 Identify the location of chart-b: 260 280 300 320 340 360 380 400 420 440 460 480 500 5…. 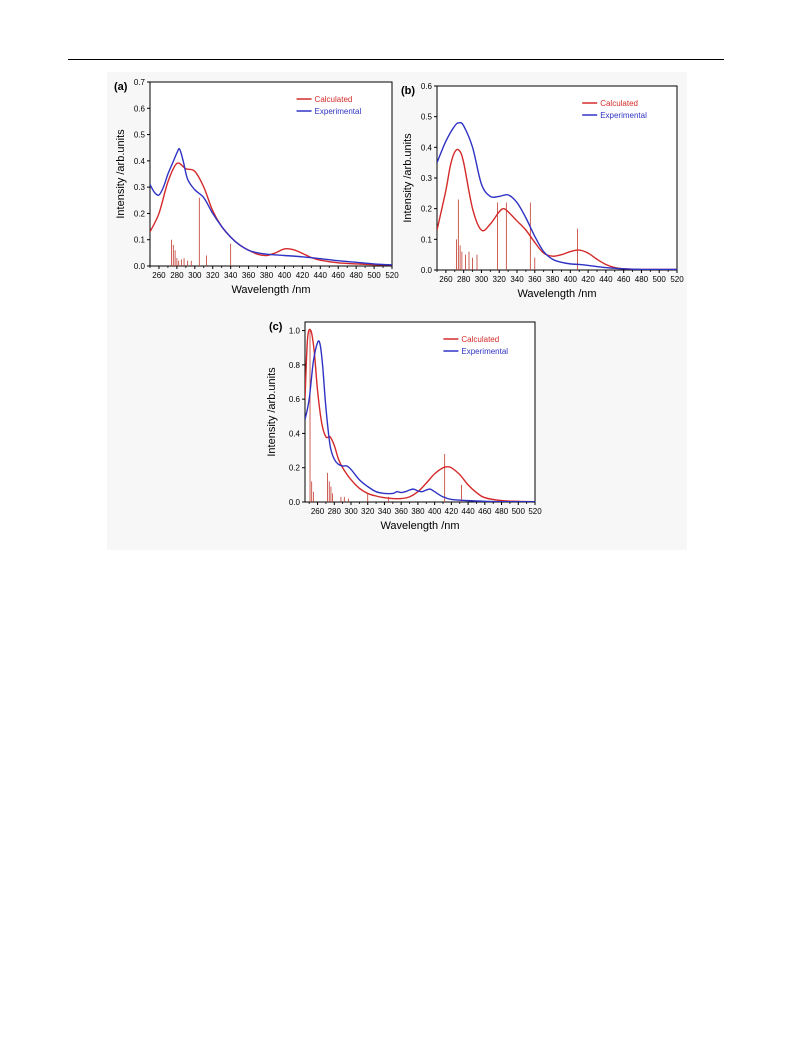
(542, 191).